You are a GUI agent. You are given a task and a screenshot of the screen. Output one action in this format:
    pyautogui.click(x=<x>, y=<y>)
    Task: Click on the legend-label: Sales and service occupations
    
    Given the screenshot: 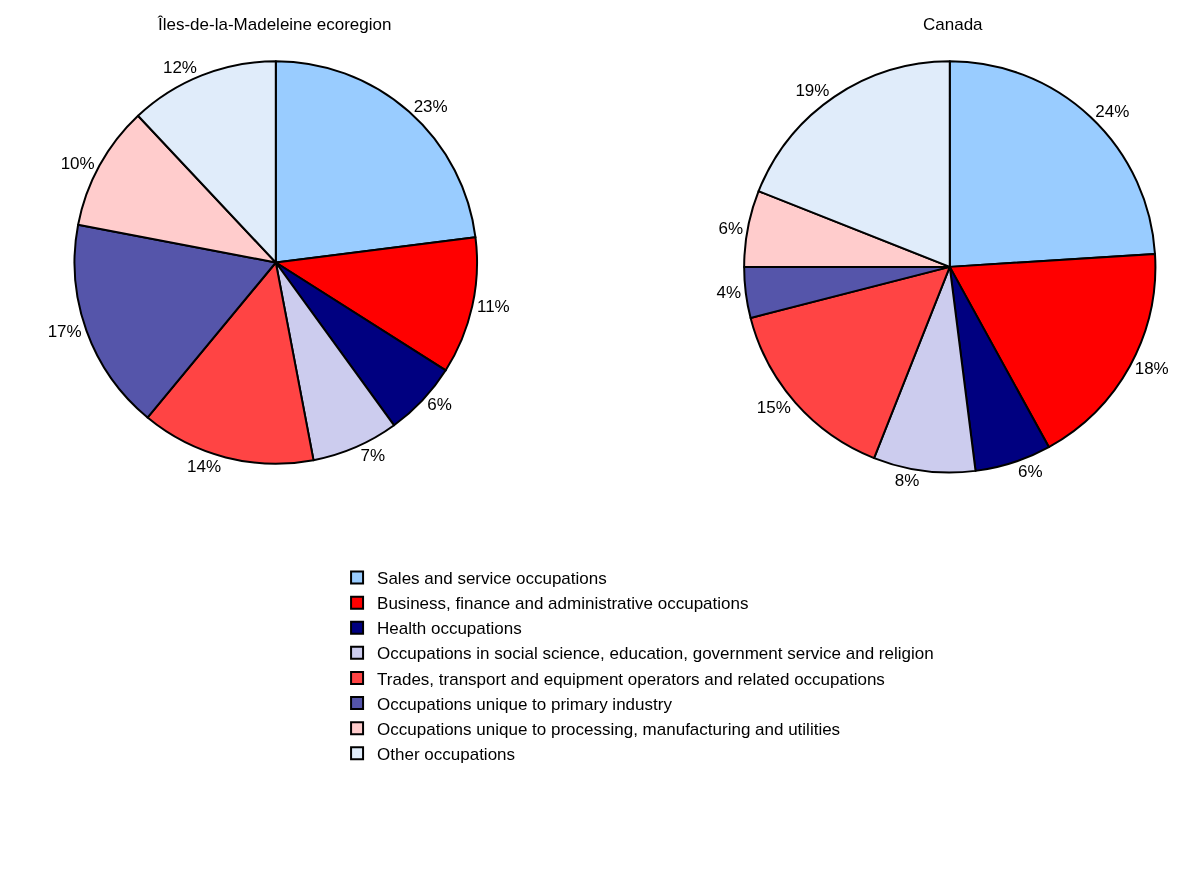 What is the action you would take?
    pyautogui.click(x=492, y=579)
    